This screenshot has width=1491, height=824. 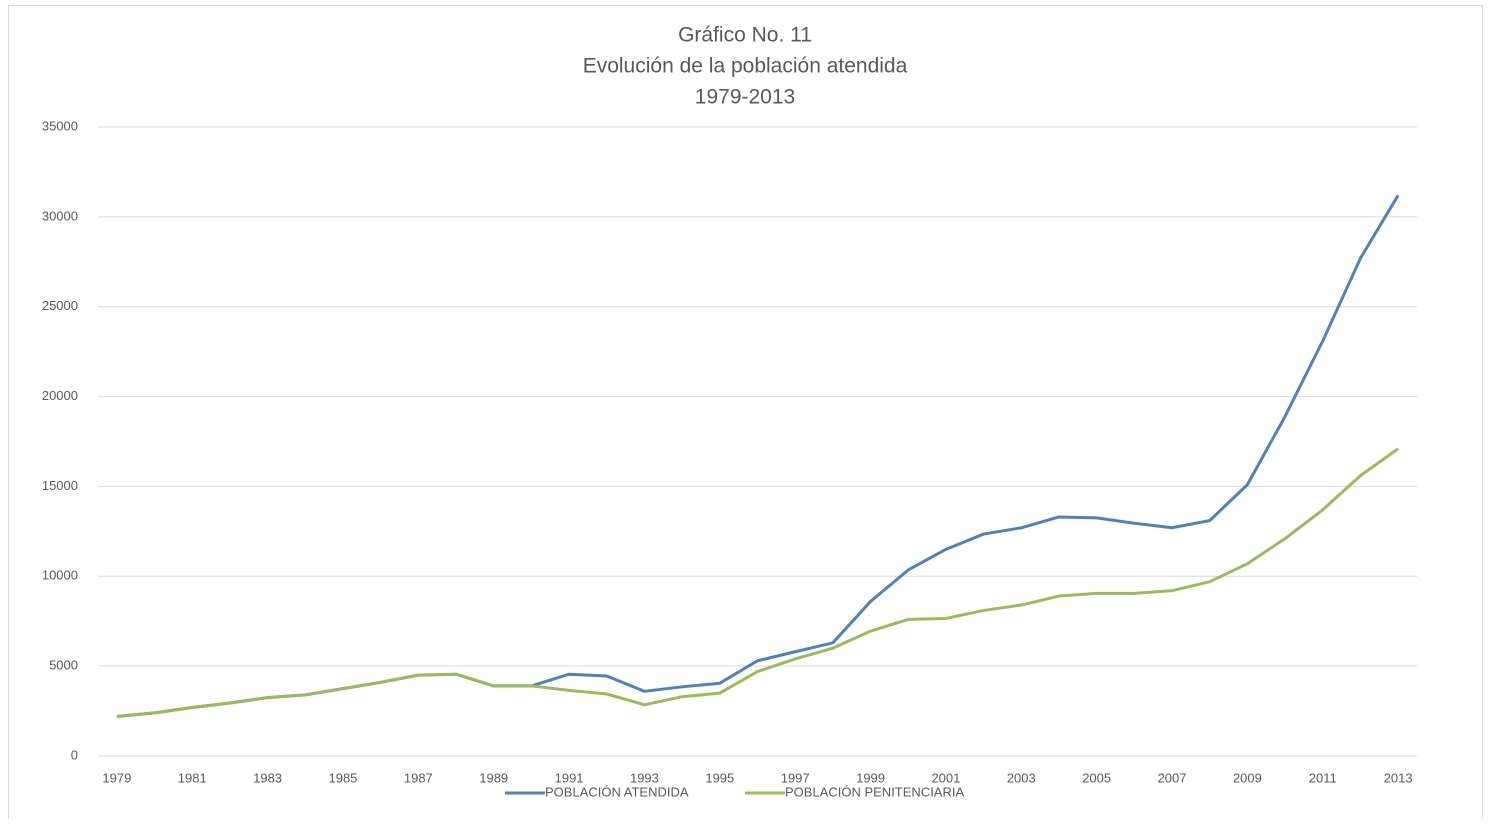 What do you see at coordinates (874, 791) in the screenshot?
I see `legend-label: POBLACIÓN PENITENCIARIA` at bounding box center [874, 791].